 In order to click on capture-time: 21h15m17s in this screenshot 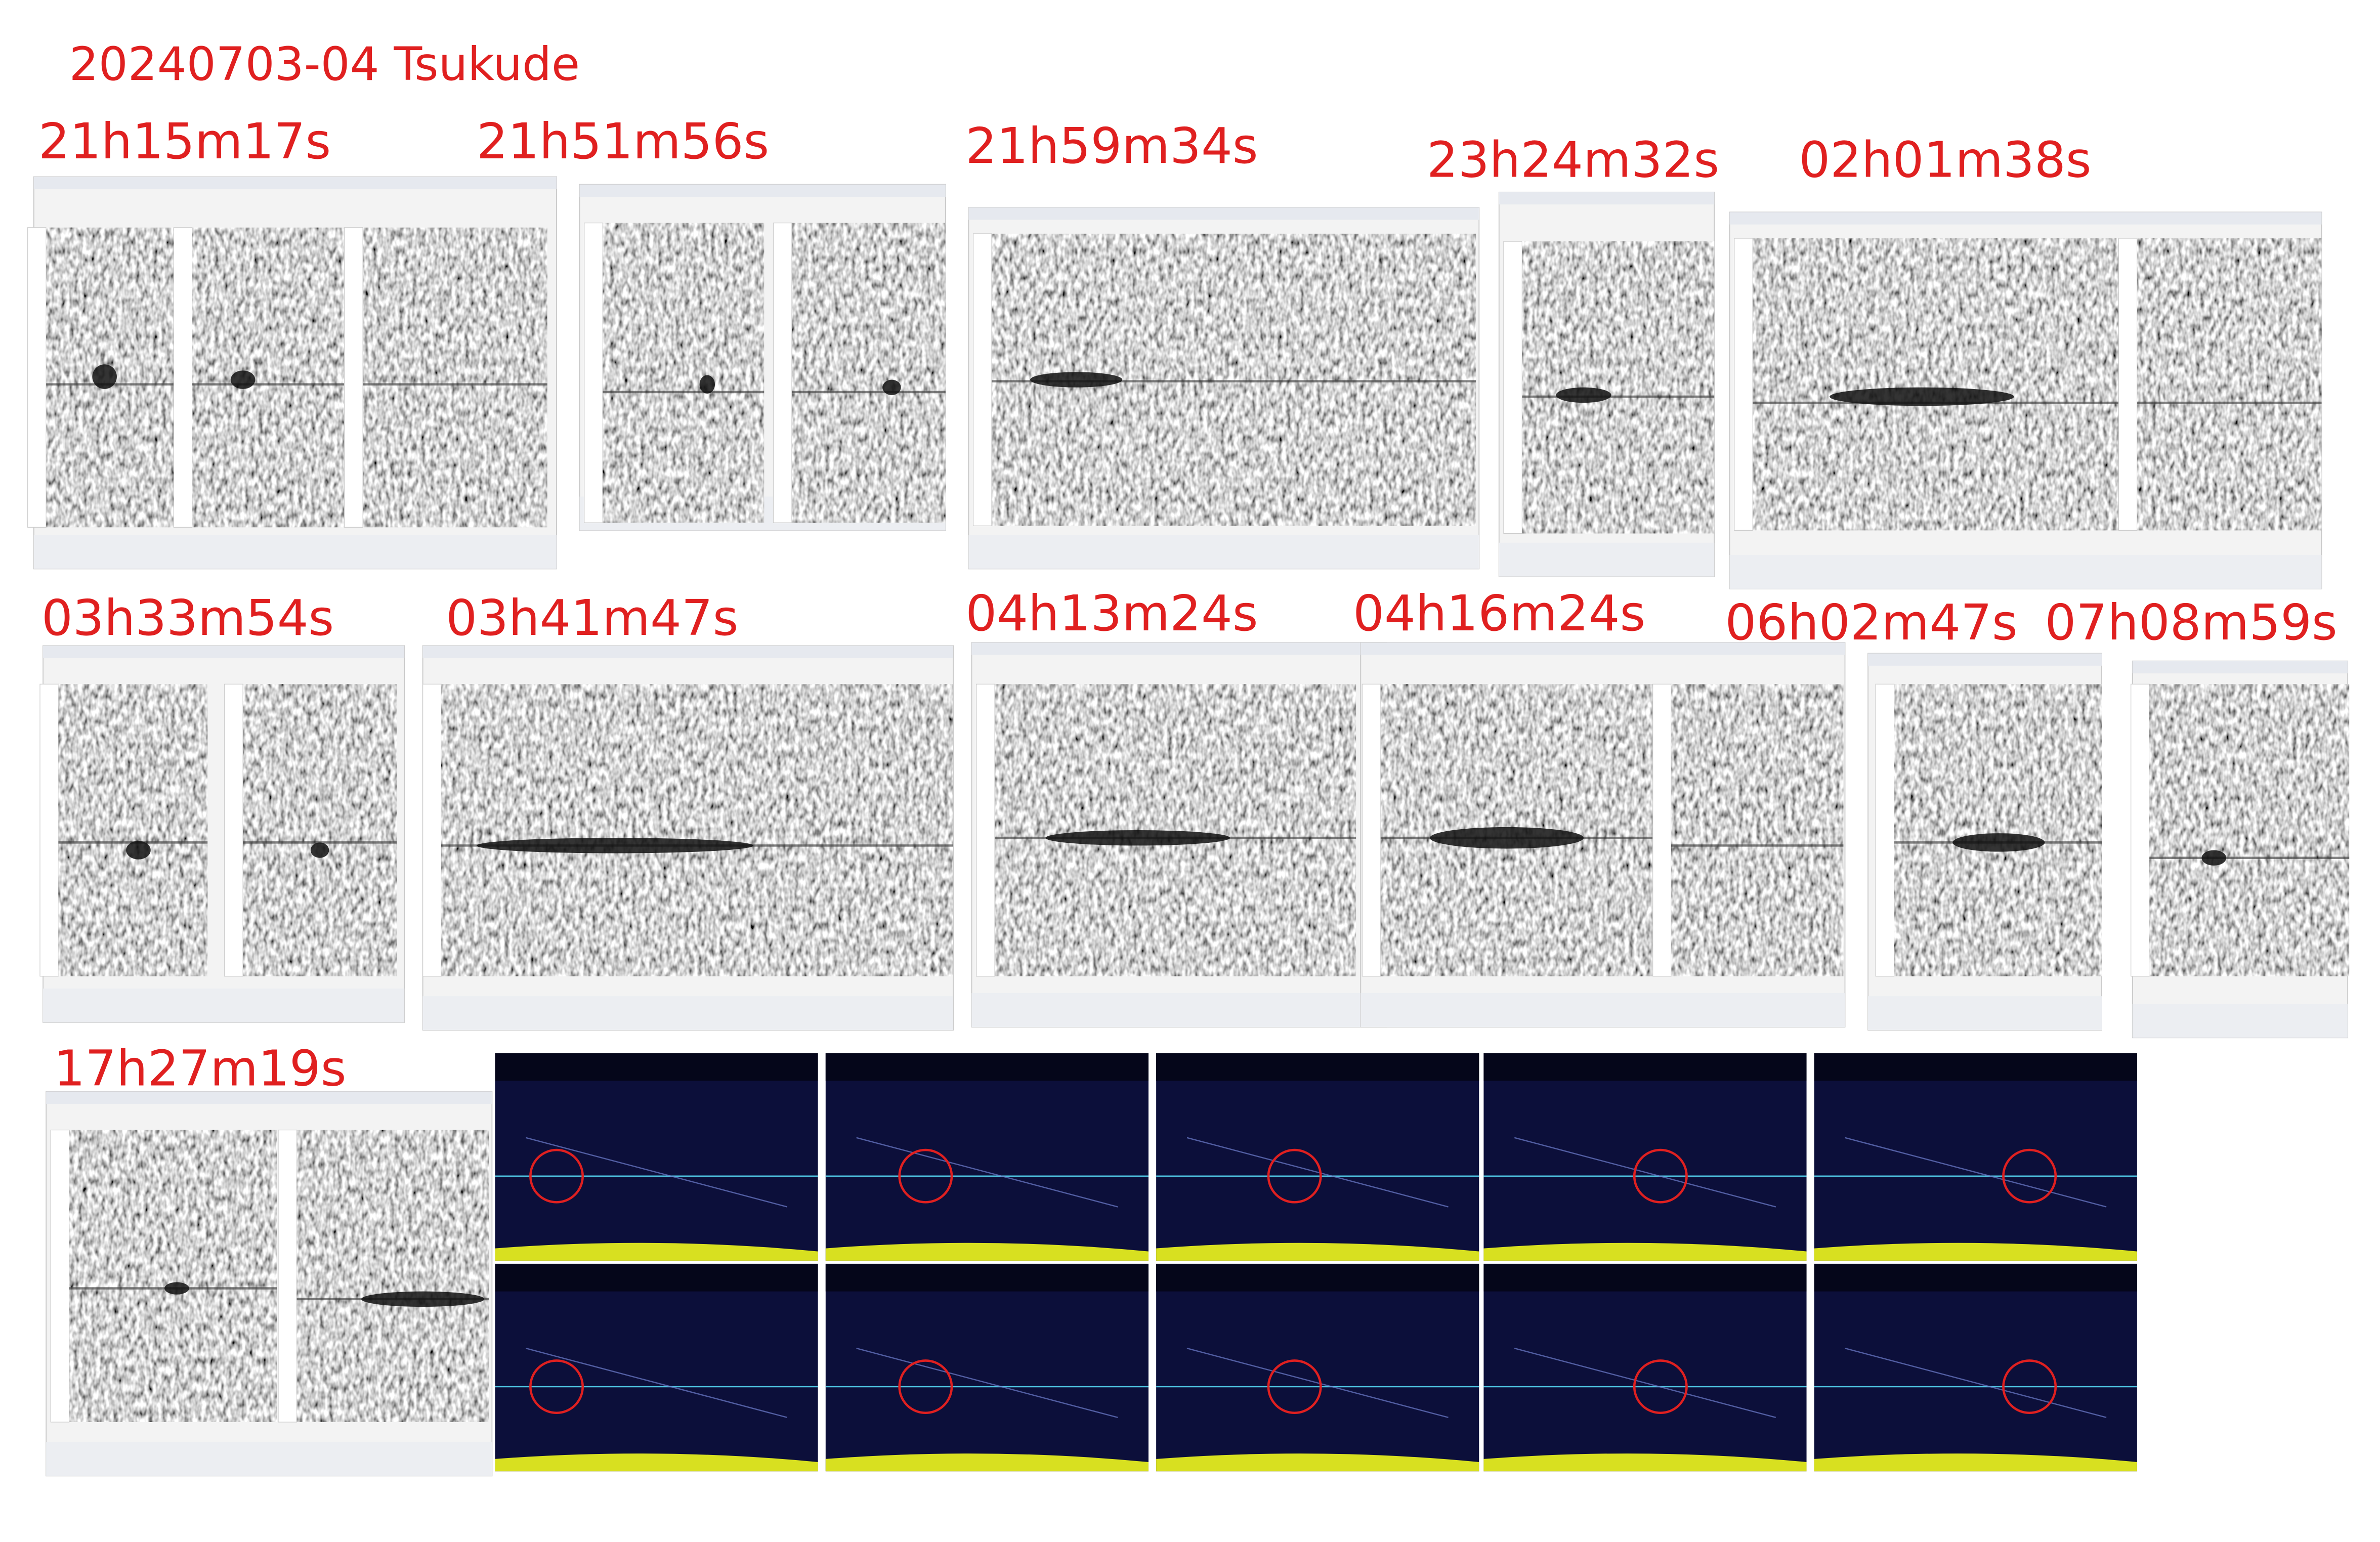, I will do `click(184, 141)`.